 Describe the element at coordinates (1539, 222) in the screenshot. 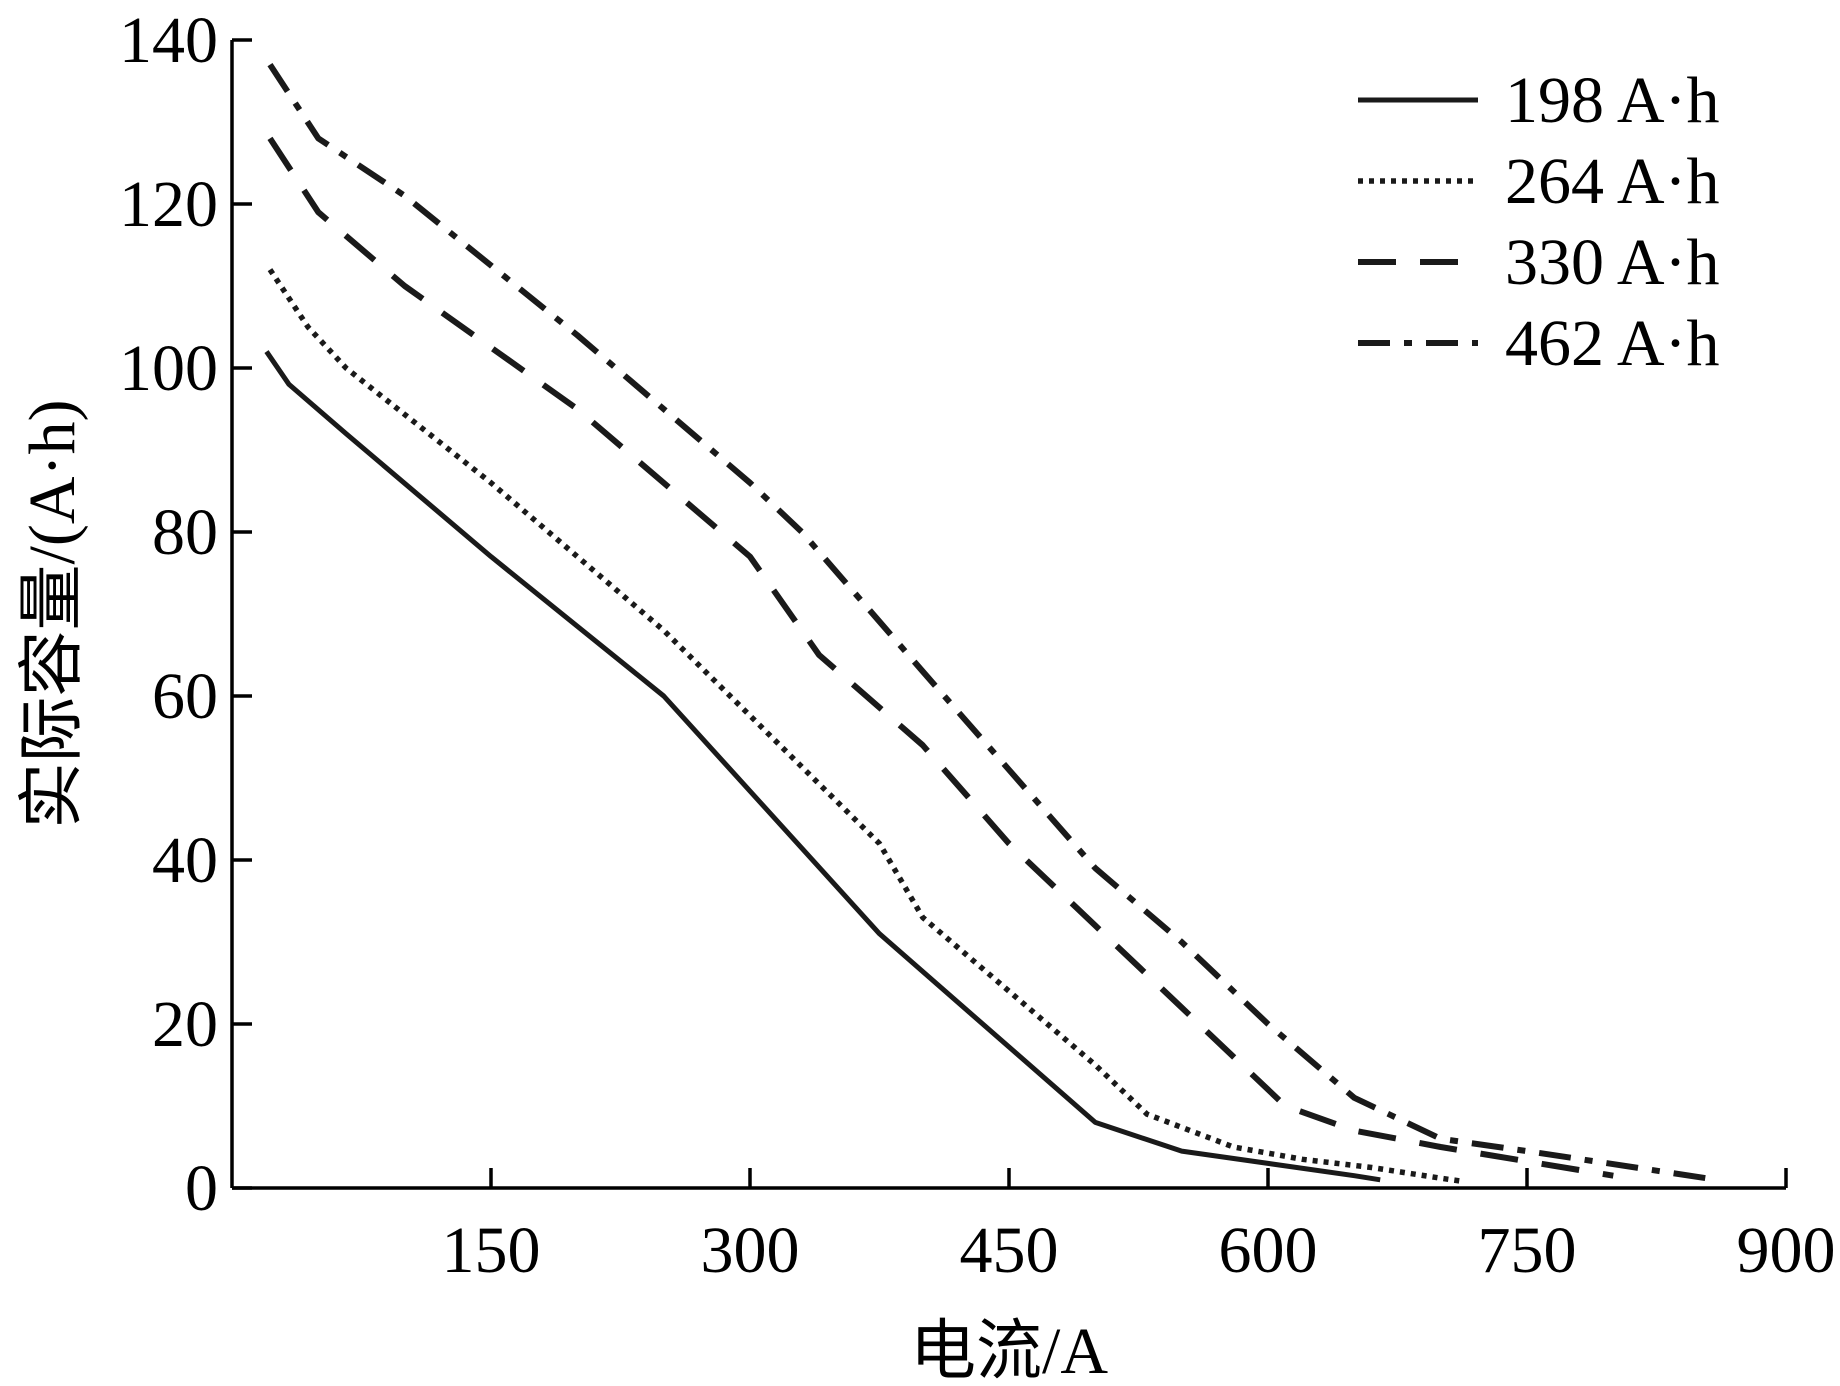

I see `legend: 198 A·h 264 A·h 330 A·h 462 A·h` at that location.